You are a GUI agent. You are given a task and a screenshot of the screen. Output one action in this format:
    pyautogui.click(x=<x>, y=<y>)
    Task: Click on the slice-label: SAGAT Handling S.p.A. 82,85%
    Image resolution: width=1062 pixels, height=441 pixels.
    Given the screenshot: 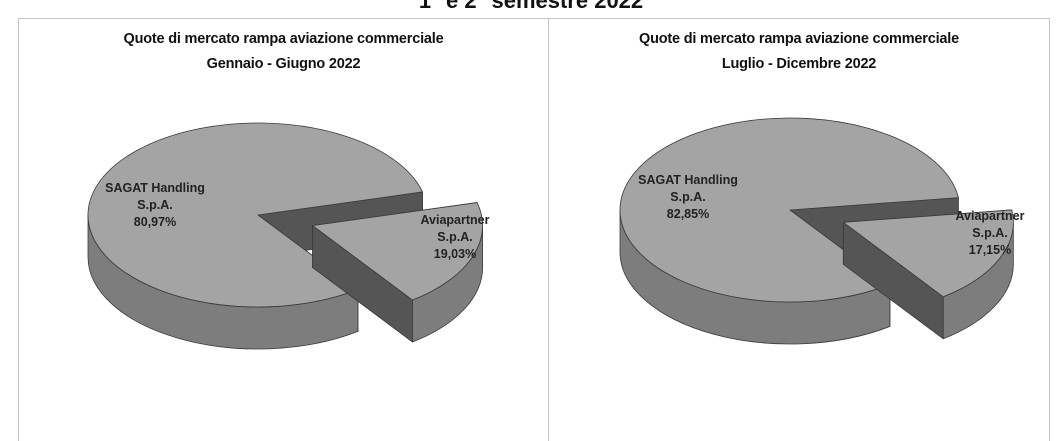 What is the action you would take?
    pyautogui.click(x=688, y=197)
    